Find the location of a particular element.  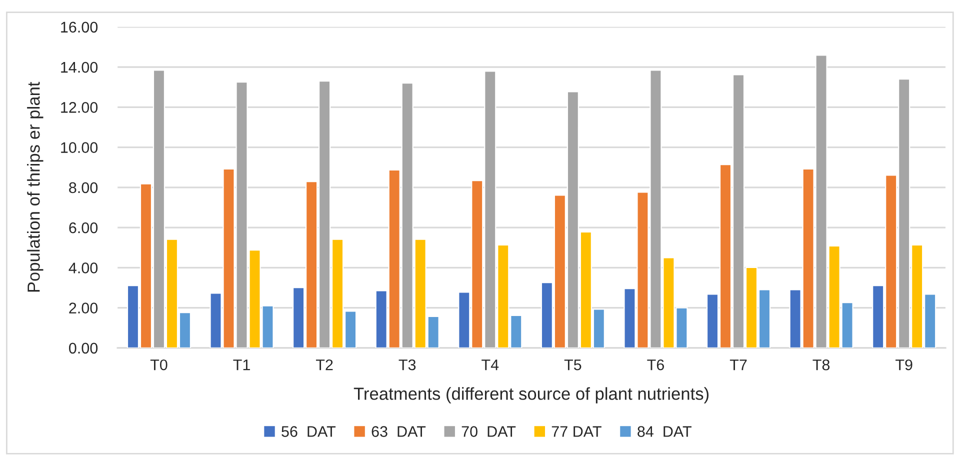

x-tick-label: T6 is located at coordinates (655, 364).